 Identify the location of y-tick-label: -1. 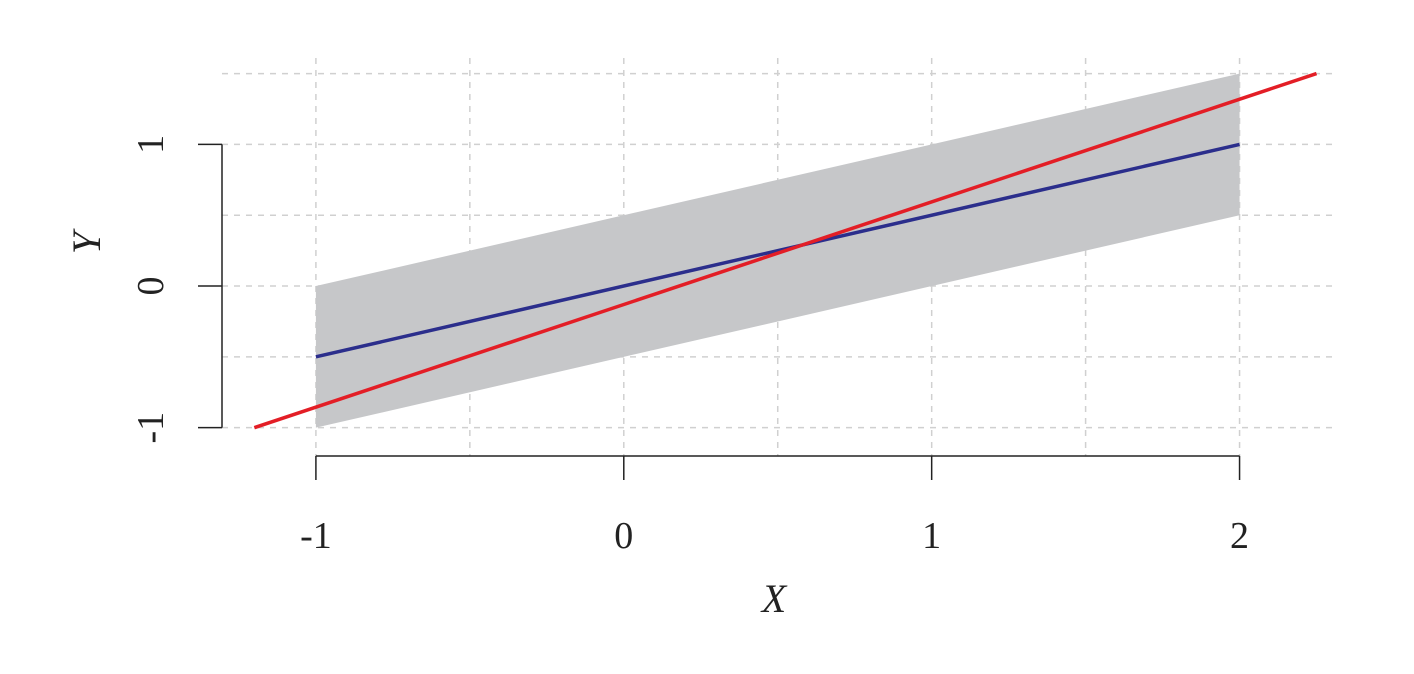
(151, 428).